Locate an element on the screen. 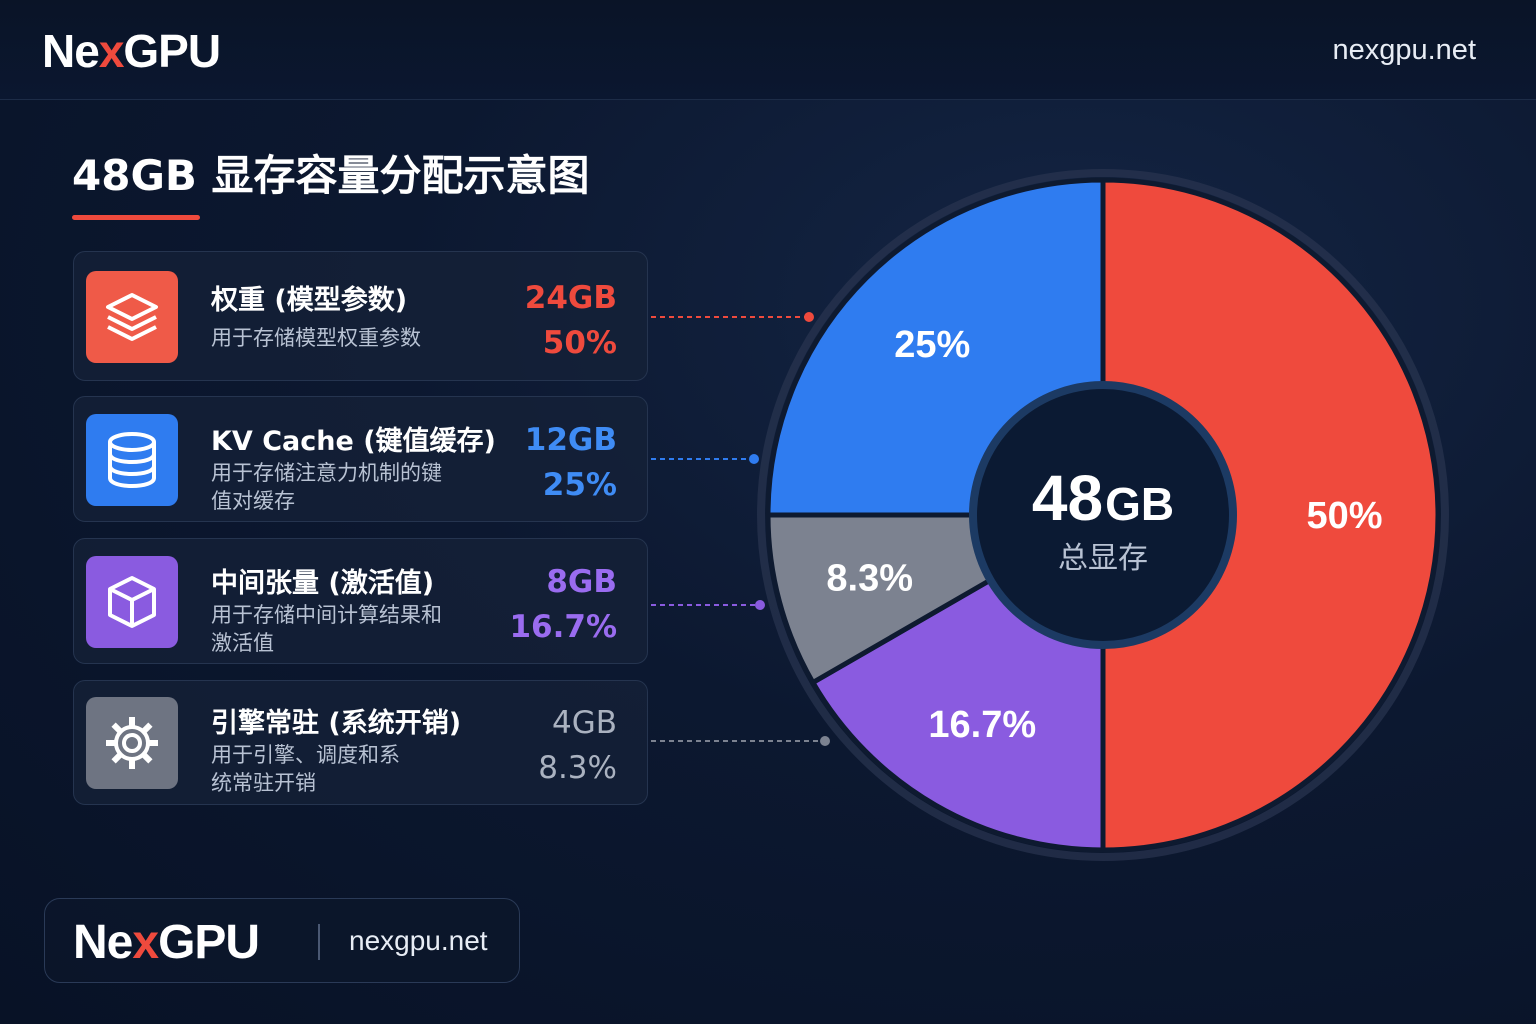 Image resolution: width=1536 pixels, height=1024 pixels. card-kv-cache-size: 12GB is located at coordinates (570, 440).